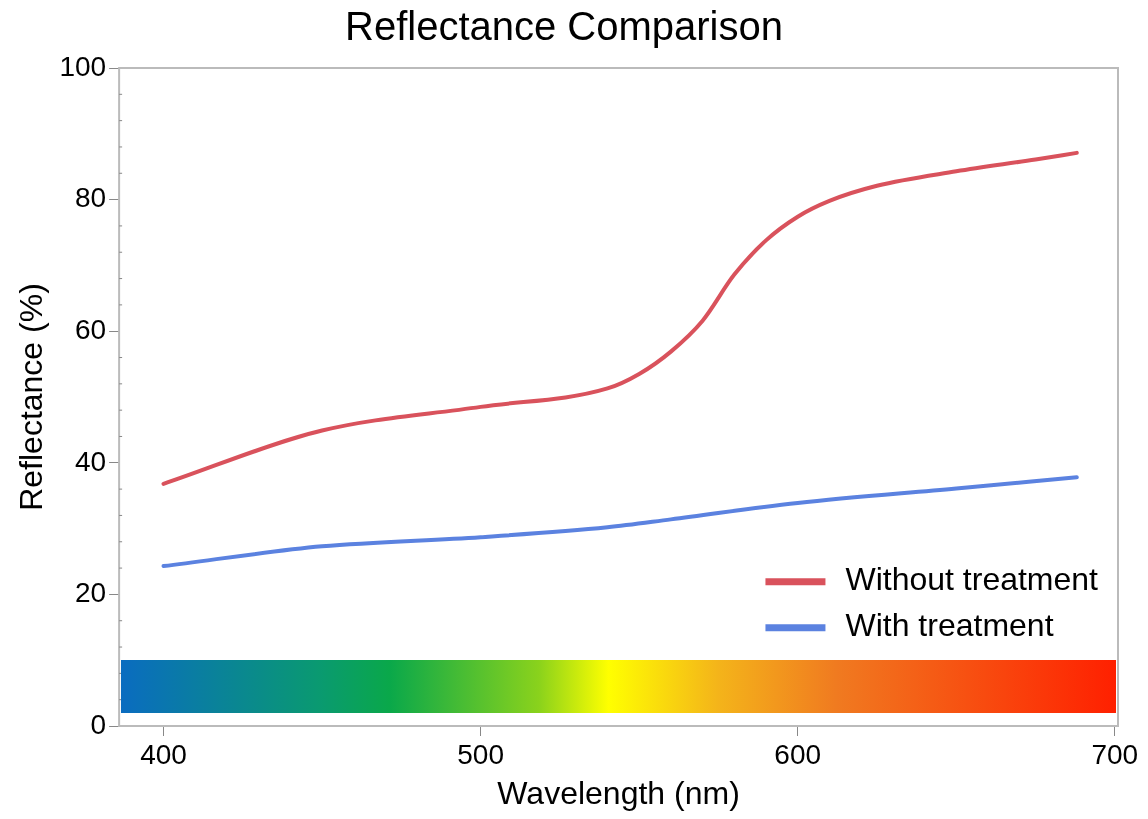 This screenshot has height=819, width=1148. I want to click on x-tick-label: 500, so click(480, 754).